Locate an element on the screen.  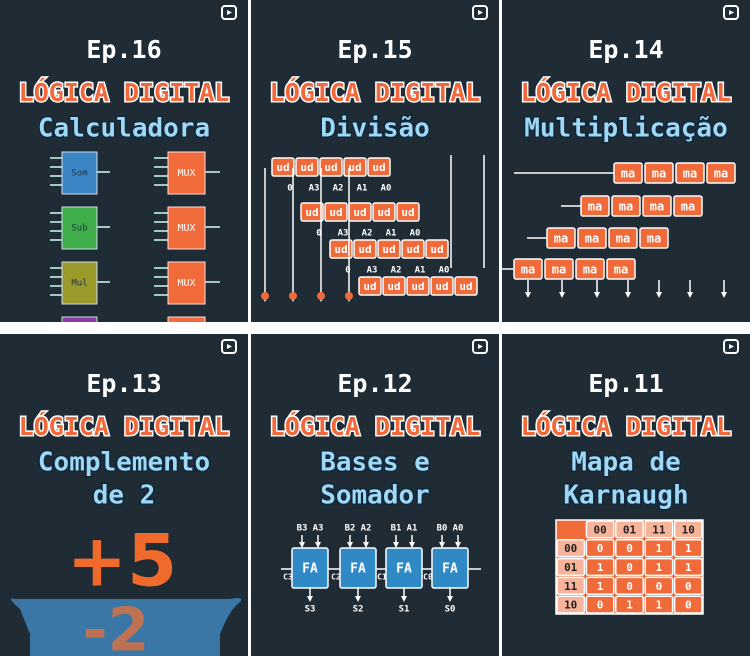
block-label: Mul is located at coordinates (79, 284).